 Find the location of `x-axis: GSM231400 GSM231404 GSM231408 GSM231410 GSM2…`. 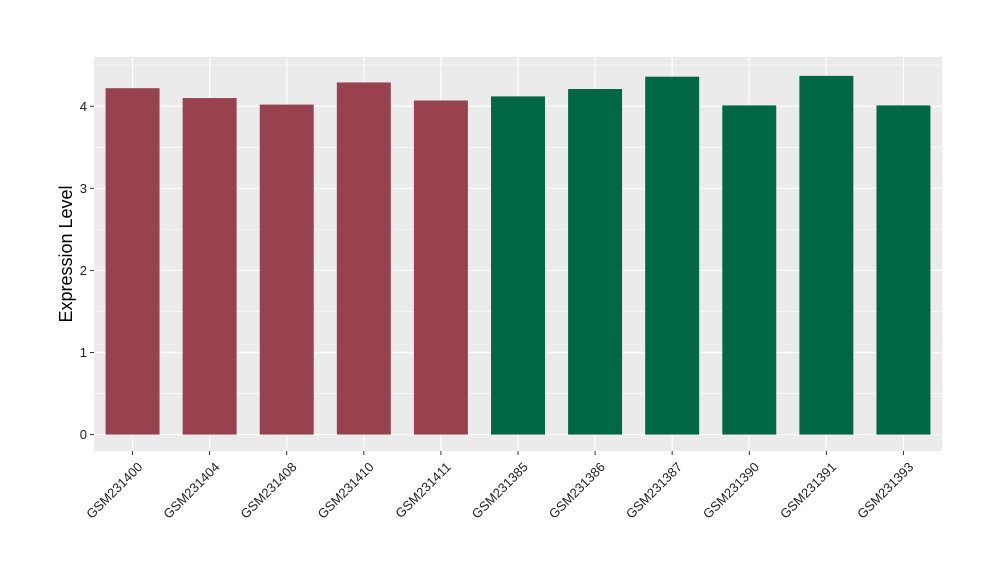

x-axis: GSM231400 GSM231404 GSM231408 GSM231410 GSM2… is located at coordinates (499, 486).